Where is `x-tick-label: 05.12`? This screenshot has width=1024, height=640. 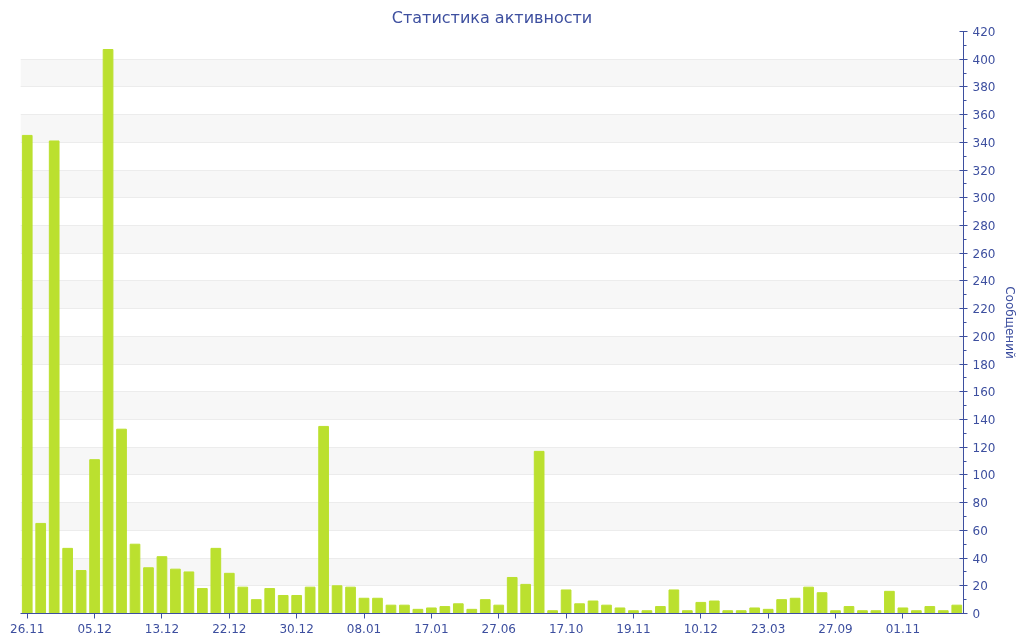 x-tick-label: 05.12 is located at coordinates (94, 628).